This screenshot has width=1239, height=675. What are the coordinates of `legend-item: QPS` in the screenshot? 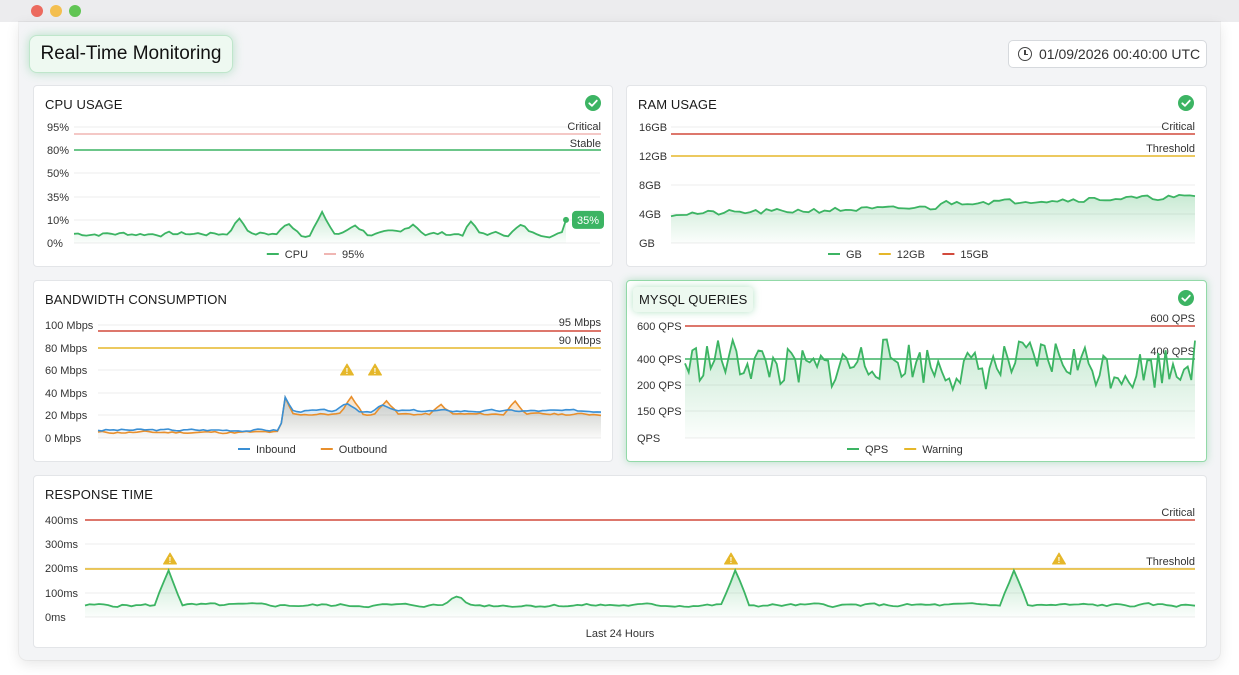 It's located at (876, 450).